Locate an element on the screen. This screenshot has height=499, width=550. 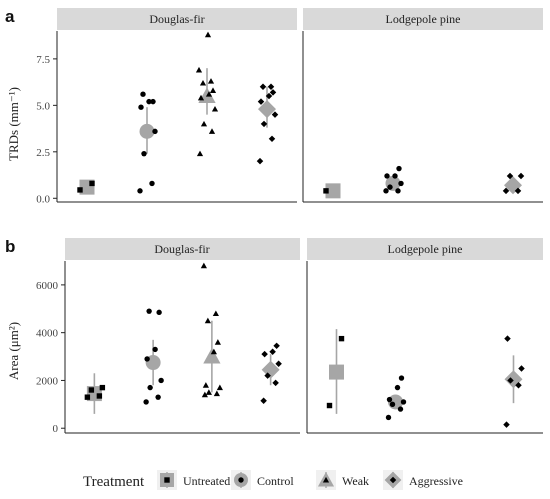
legend-label-weak: Weak is located at coordinates (355, 481).